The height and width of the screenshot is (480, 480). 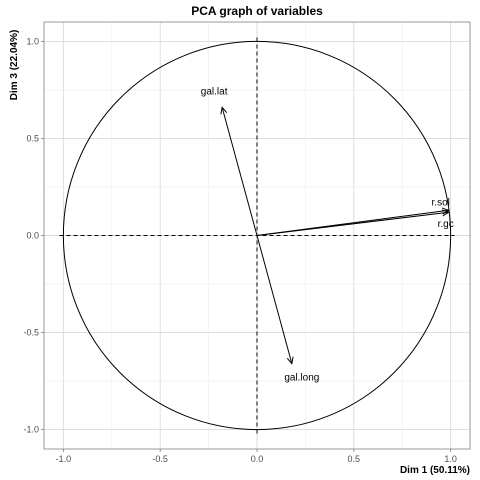 What do you see at coordinates (274, 299) in the screenshot?
I see `arrow-gal-long` at bounding box center [274, 299].